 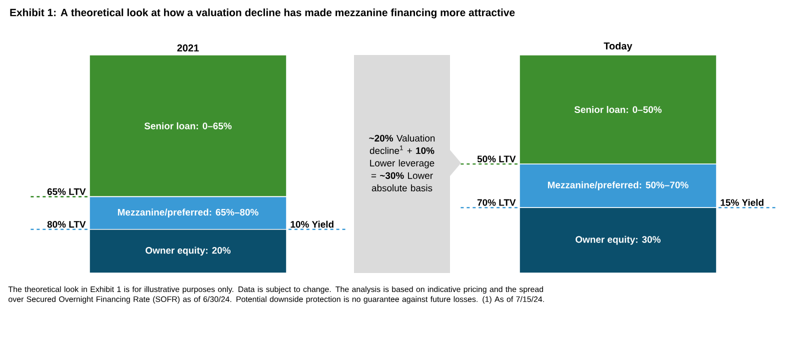 What do you see at coordinates (496, 202) in the screenshot?
I see `annotation: 70% LTV` at bounding box center [496, 202].